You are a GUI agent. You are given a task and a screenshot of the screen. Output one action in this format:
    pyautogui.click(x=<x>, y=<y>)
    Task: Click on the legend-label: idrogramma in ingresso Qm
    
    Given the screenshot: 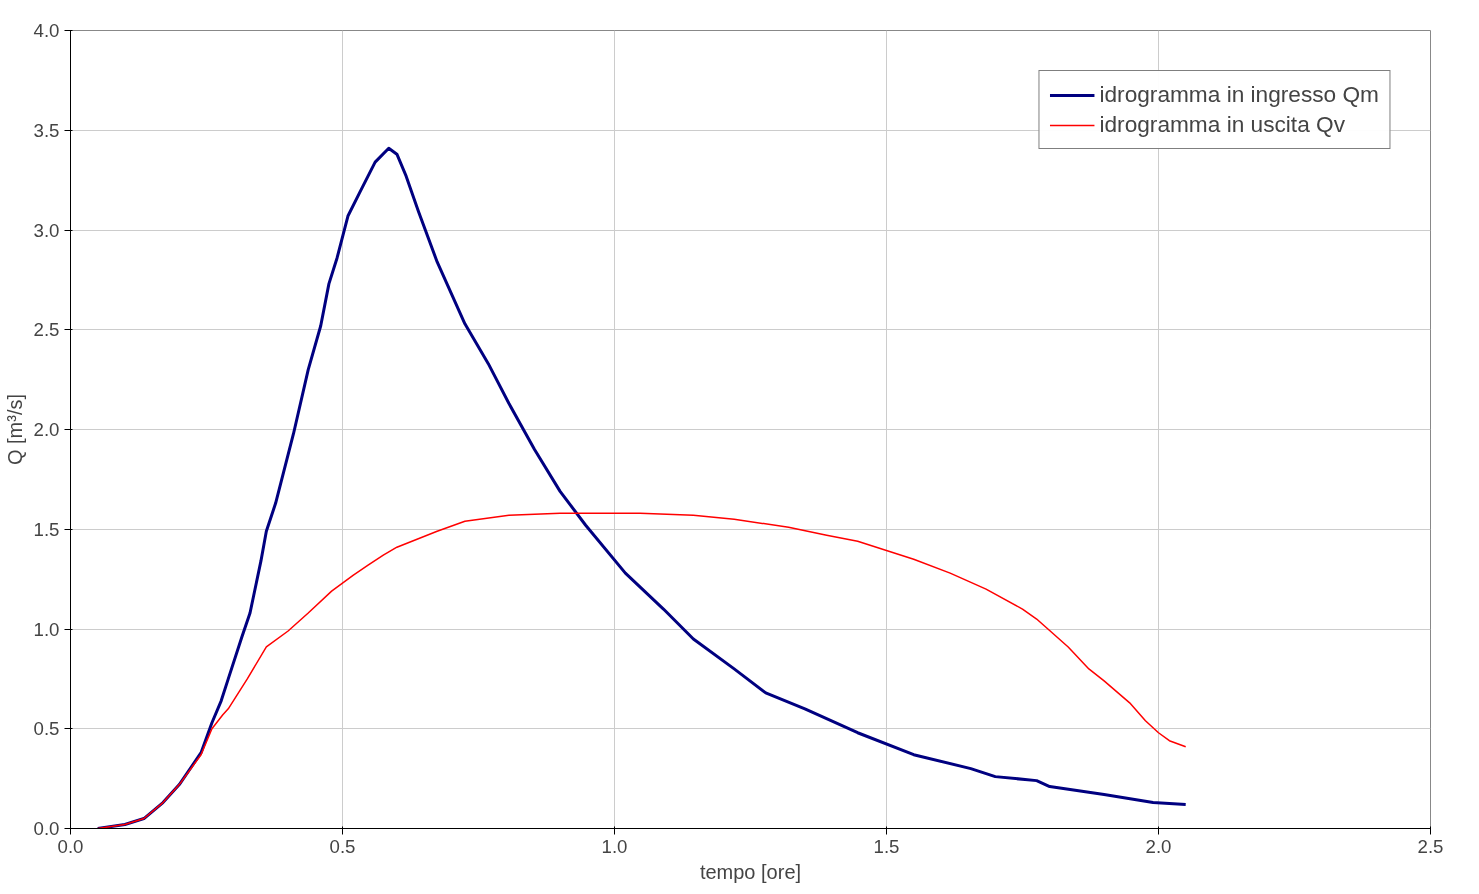 What is the action you would take?
    pyautogui.click(x=1239, y=94)
    